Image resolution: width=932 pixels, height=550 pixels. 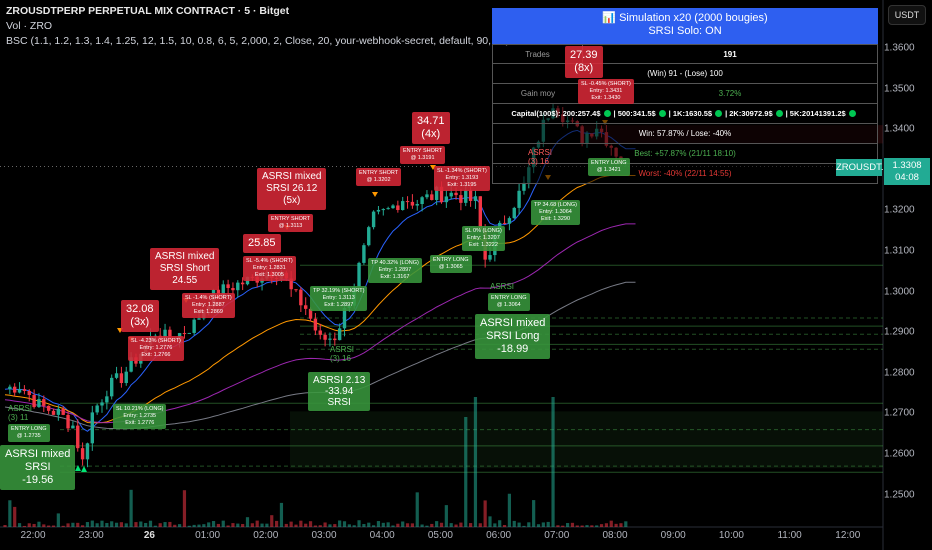 I want to click on price-tick: 1.2600, so click(x=899, y=454).